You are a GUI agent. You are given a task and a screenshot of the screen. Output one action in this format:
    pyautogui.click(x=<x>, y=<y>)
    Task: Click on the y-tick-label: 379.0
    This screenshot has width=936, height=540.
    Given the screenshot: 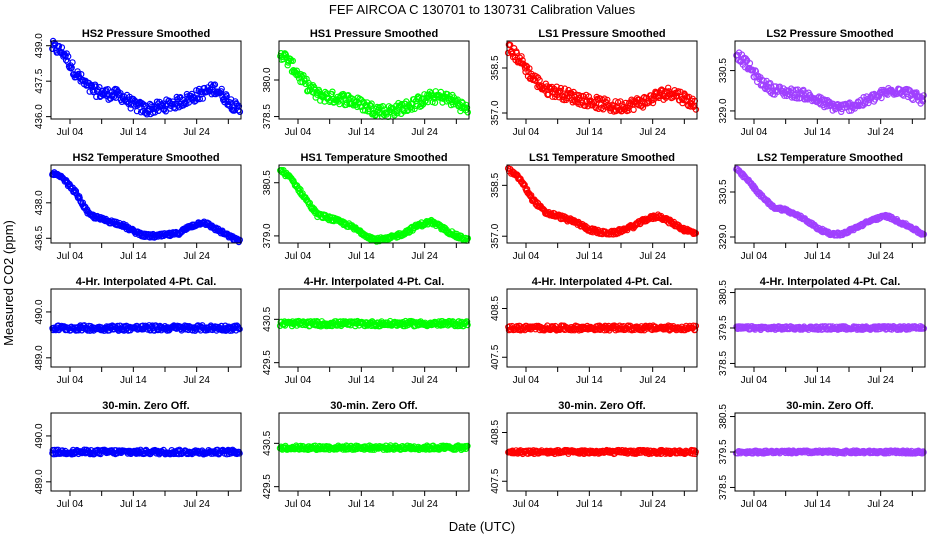 What is the action you would take?
    pyautogui.click(x=267, y=235)
    